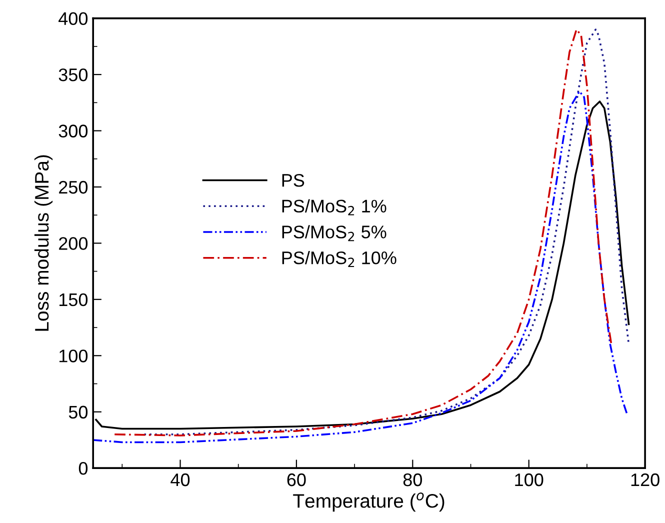 This screenshot has width=665, height=523. What do you see at coordinates (180, 479) in the screenshot?
I see `x-tick-label: 40` at bounding box center [180, 479].